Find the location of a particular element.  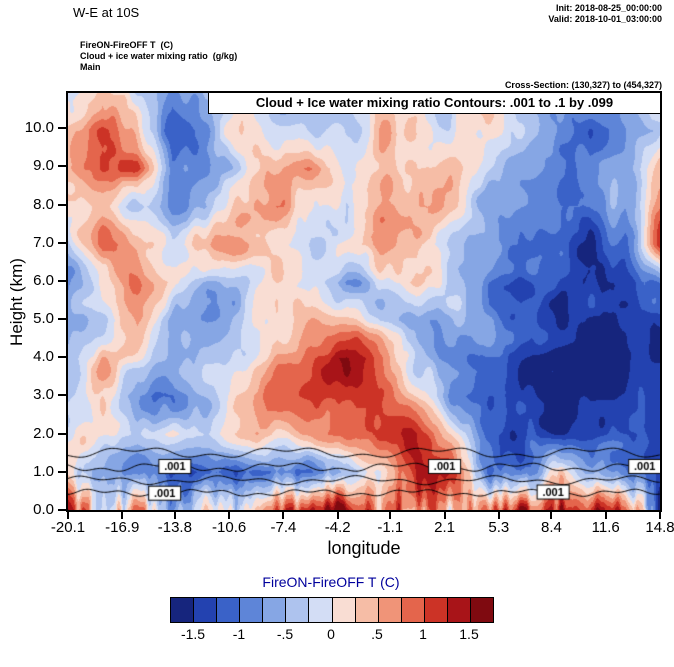

y-tick-label: 3.0 is located at coordinates (43, 395).